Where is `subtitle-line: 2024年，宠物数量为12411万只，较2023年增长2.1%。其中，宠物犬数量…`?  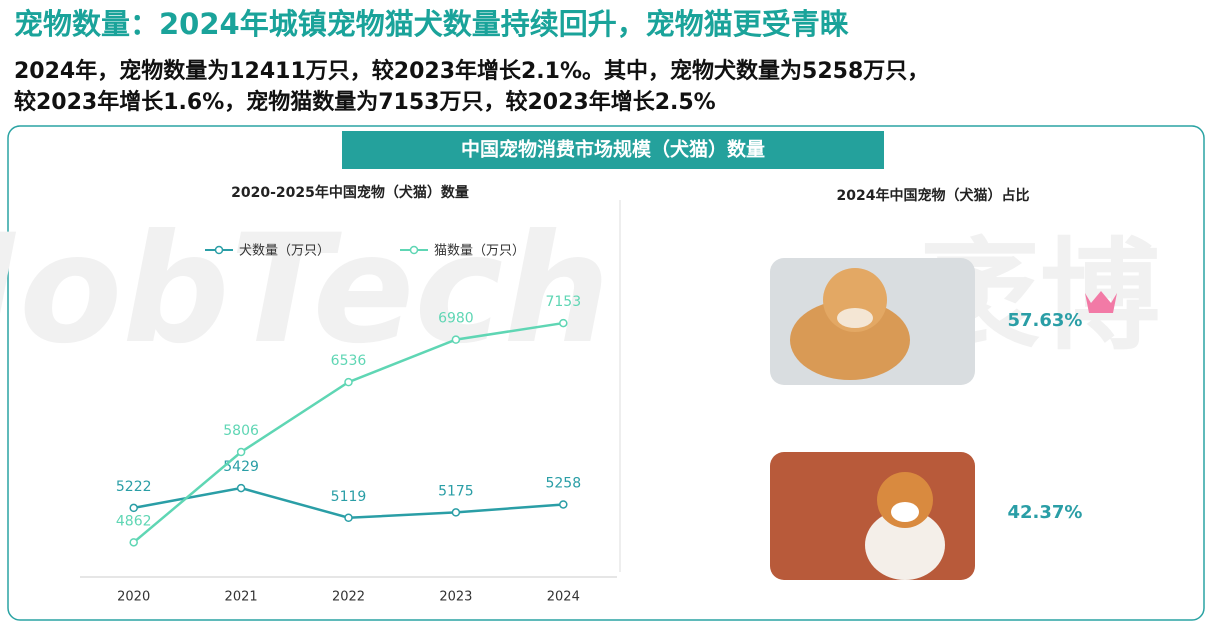
subtitle-line: 2024年，宠物数量为12411万只，较2023年增长2.1%。其中，宠物犬数量… is located at coordinates (471, 71).